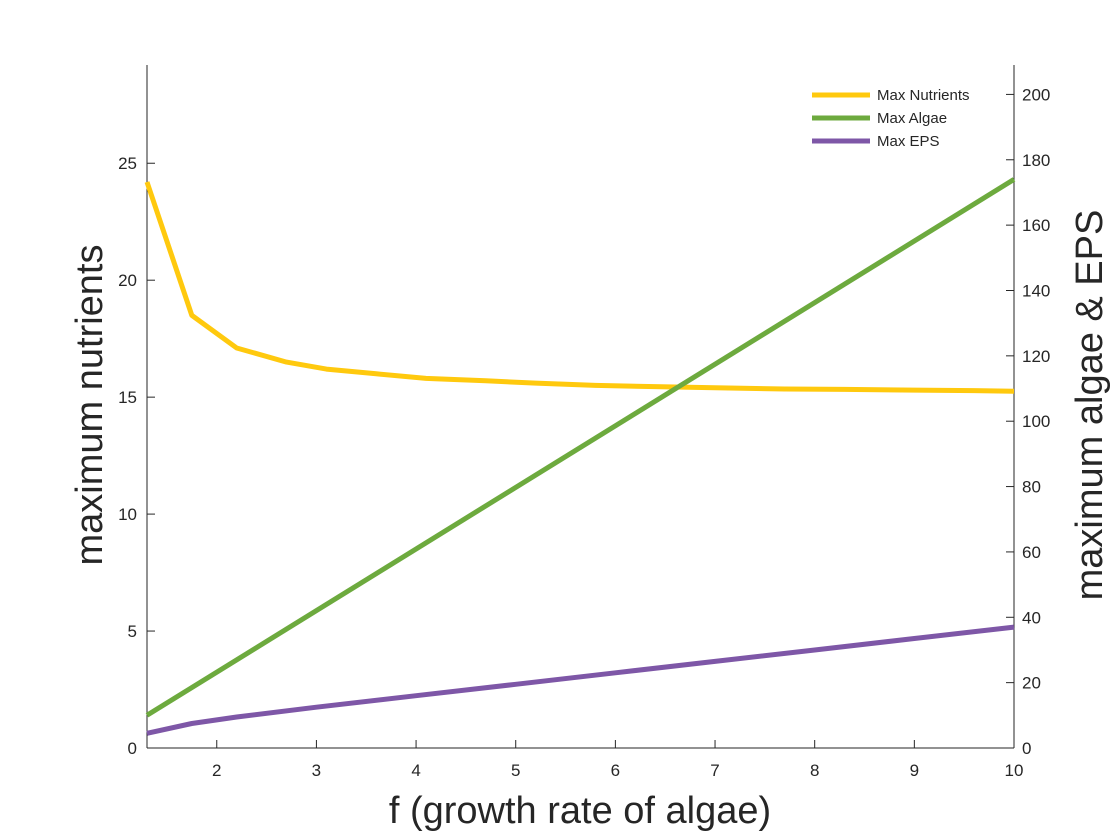  I want to click on x-tick-label: 9, so click(914, 770).